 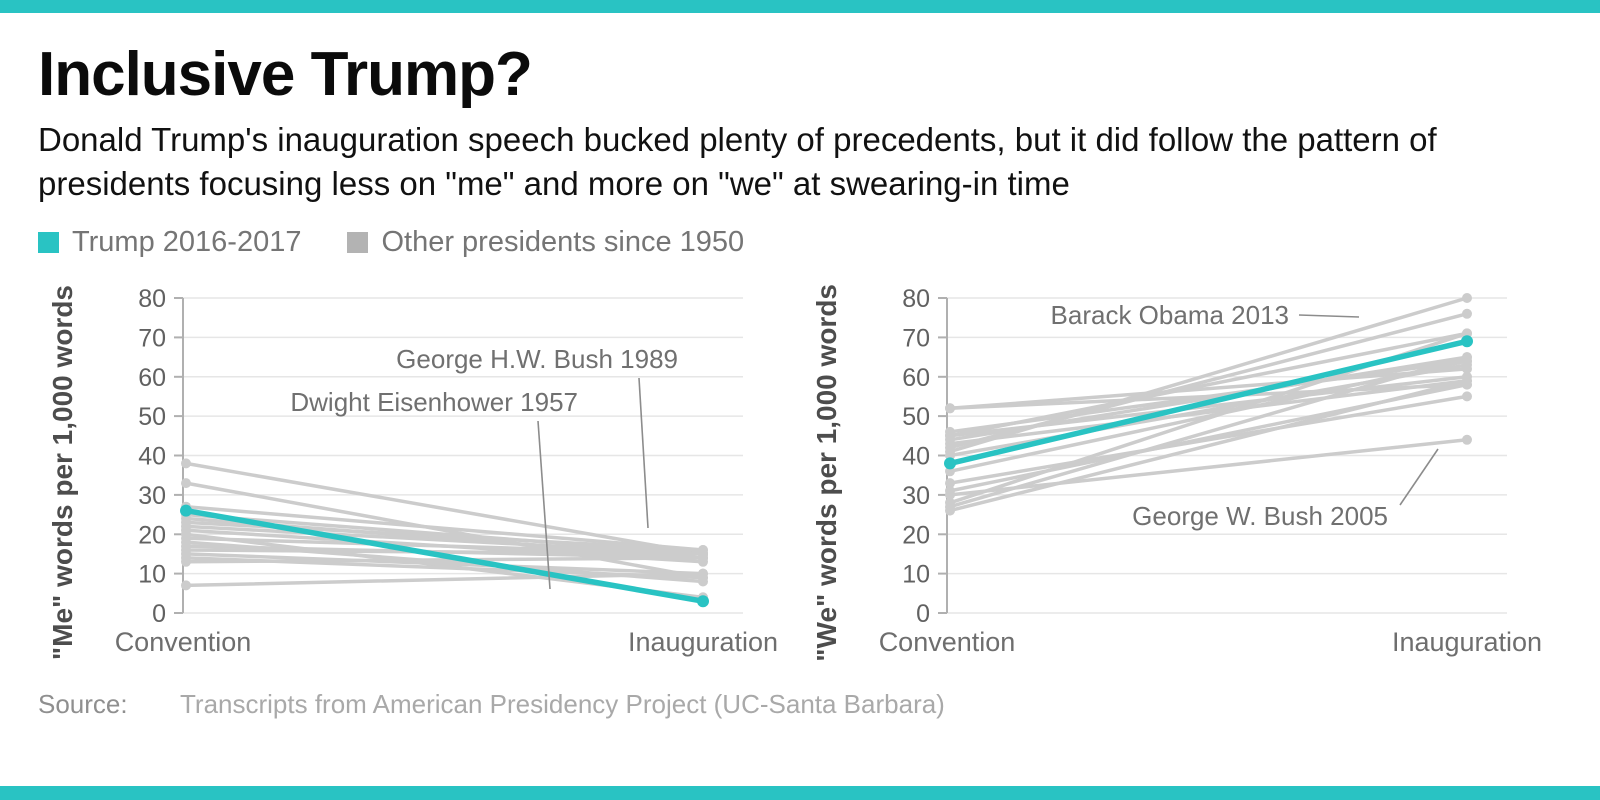 I want to click on legend-label-trump: Trump 2016-2017, so click(x=187, y=241).